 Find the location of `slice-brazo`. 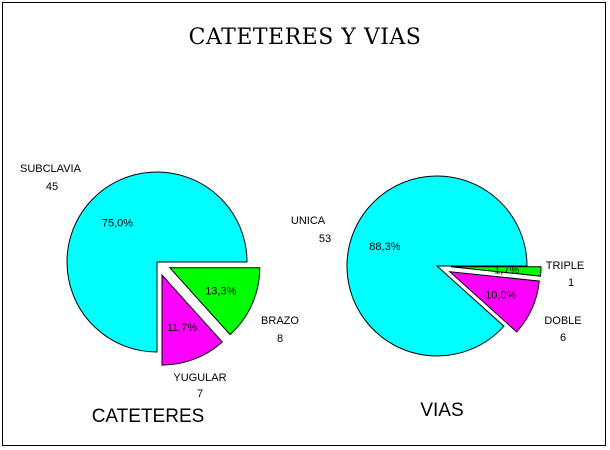

slice-brazo is located at coordinates (214, 301).